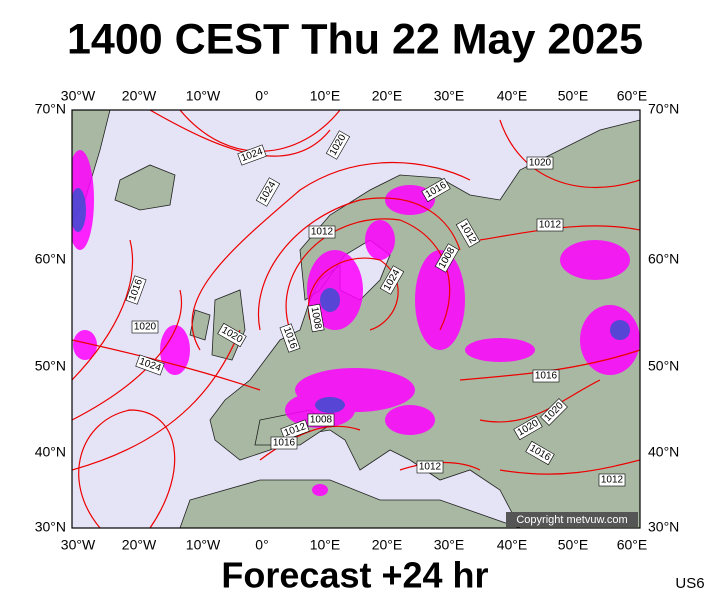 Image resolution: width=711 pixels, height=600 pixels. What do you see at coordinates (50, 452) in the screenshot?
I see `lat-label-left: 40°N` at bounding box center [50, 452].